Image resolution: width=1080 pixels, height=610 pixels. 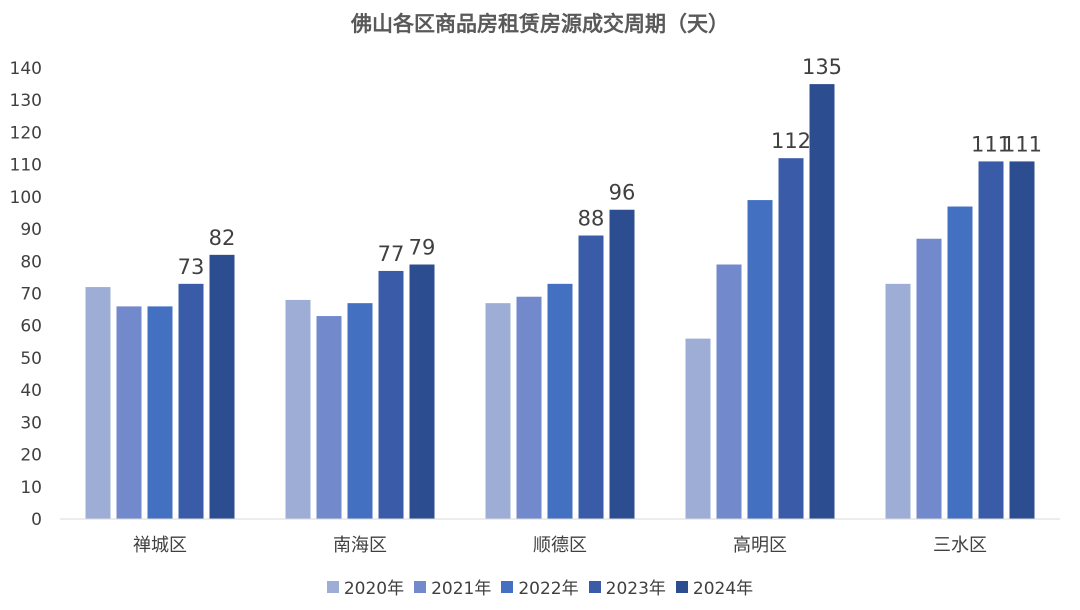 I want to click on legend-label: 2020年, so click(x=374, y=589).